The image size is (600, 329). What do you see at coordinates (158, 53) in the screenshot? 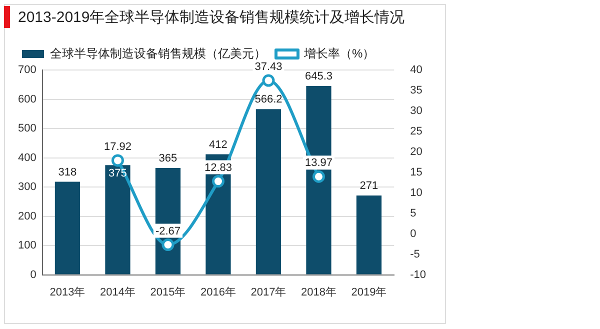
I see `legend-label: 全球半导体制造设备销售规模（亿美元）` at bounding box center [158, 53].